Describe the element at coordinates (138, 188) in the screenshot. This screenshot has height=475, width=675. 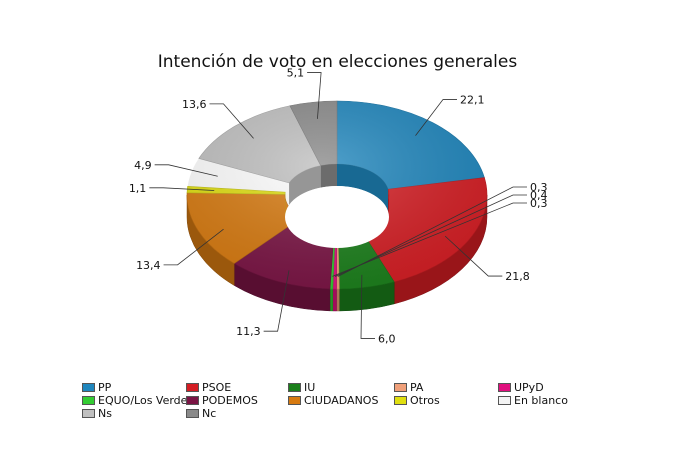
I see `data-label: 1,1` at that location.